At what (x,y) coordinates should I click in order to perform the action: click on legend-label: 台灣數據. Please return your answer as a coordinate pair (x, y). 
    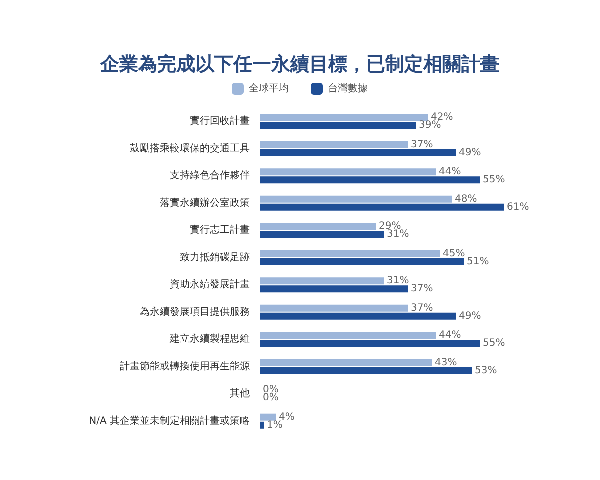
    Looking at the image, I should click on (348, 88).